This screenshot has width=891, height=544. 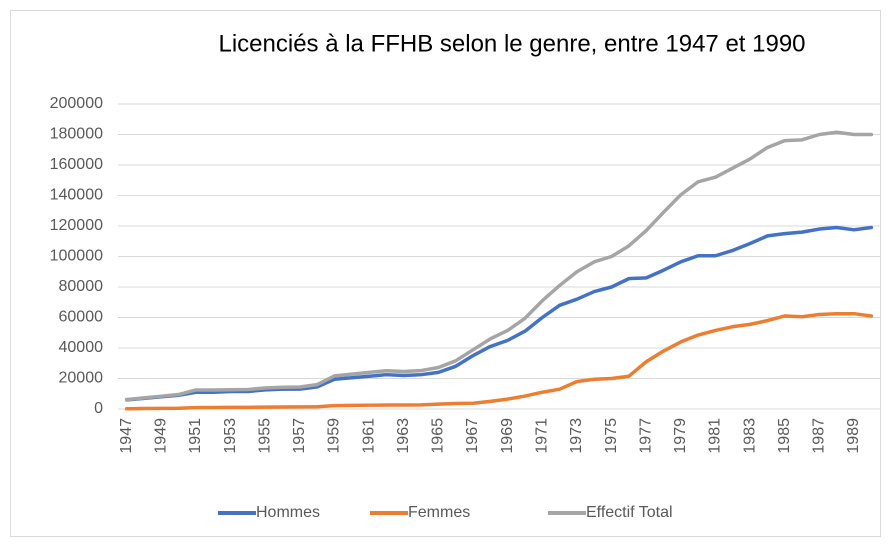 What do you see at coordinates (288, 512) in the screenshot?
I see `legend-label: Hommes` at bounding box center [288, 512].